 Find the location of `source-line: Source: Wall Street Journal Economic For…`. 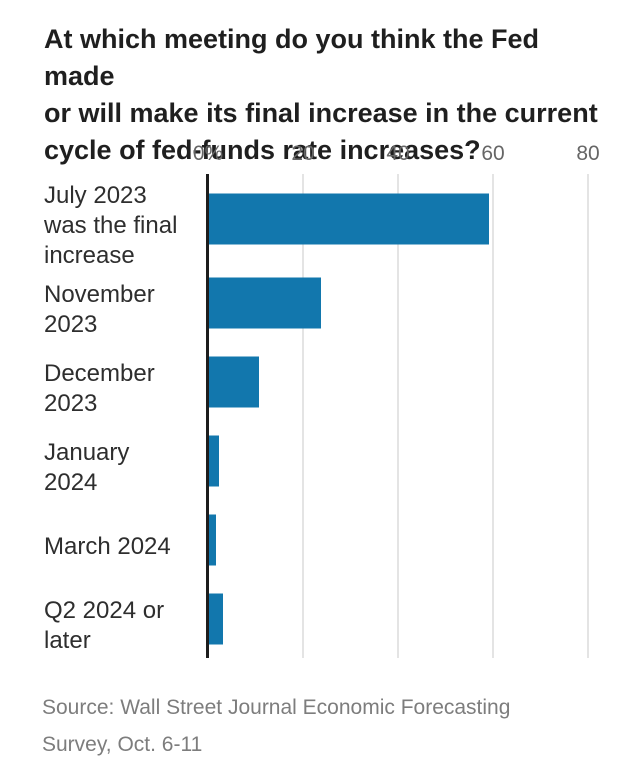

source-line: Source: Wall Street Journal Economic For… is located at coordinates (276, 707).